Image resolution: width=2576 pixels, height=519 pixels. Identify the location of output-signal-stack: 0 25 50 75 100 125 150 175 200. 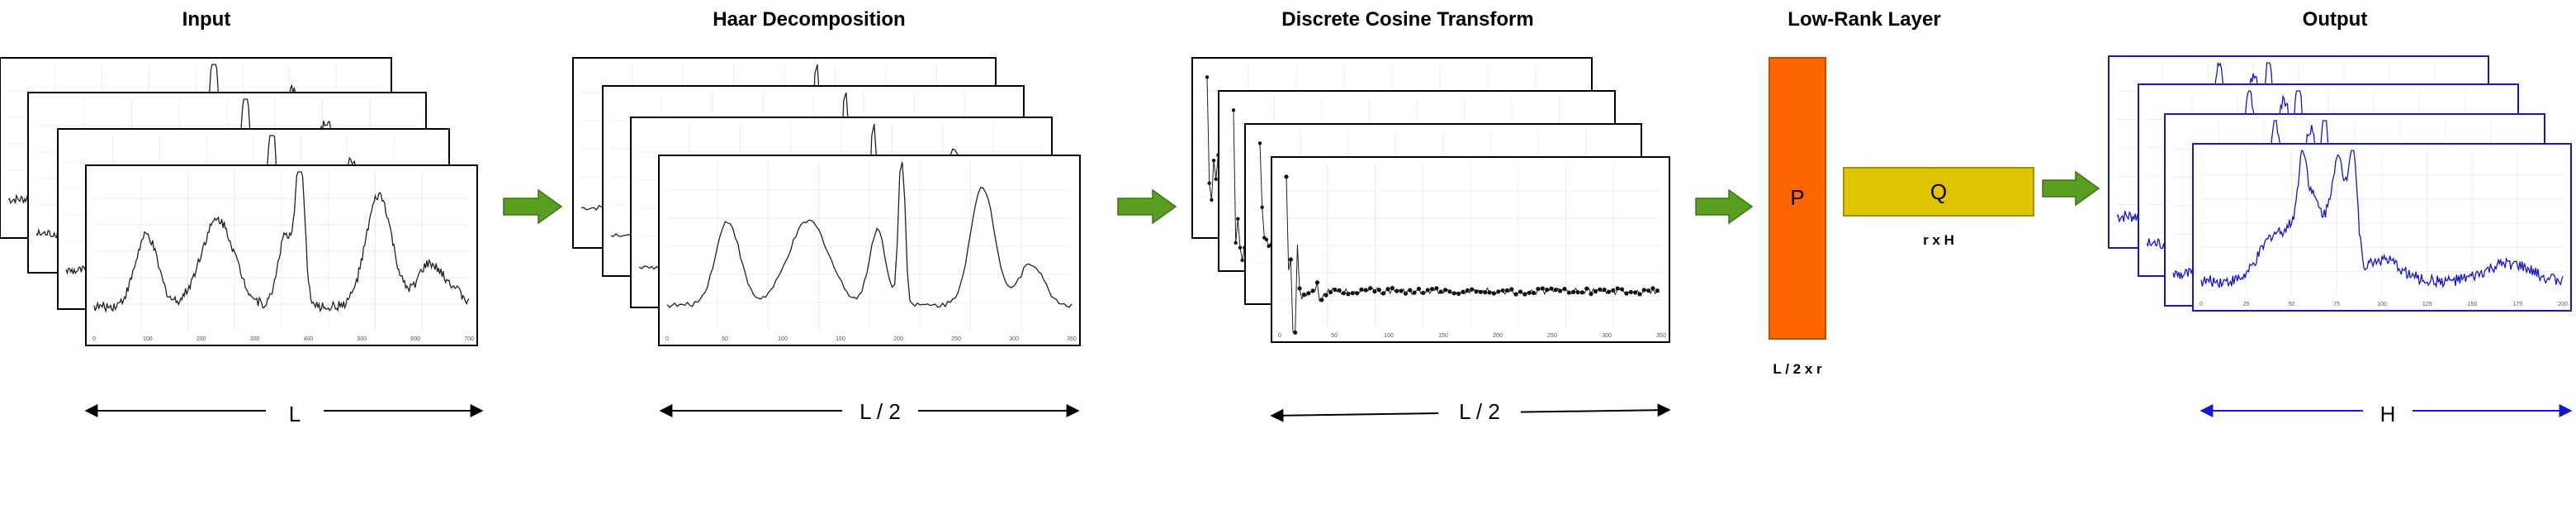
(2340, 183).